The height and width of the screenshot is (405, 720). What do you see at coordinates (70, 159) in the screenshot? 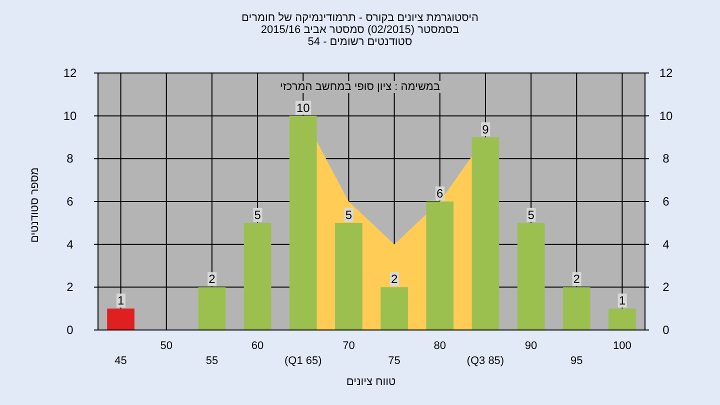
I see `y-tick-label: 8` at bounding box center [70, 159].